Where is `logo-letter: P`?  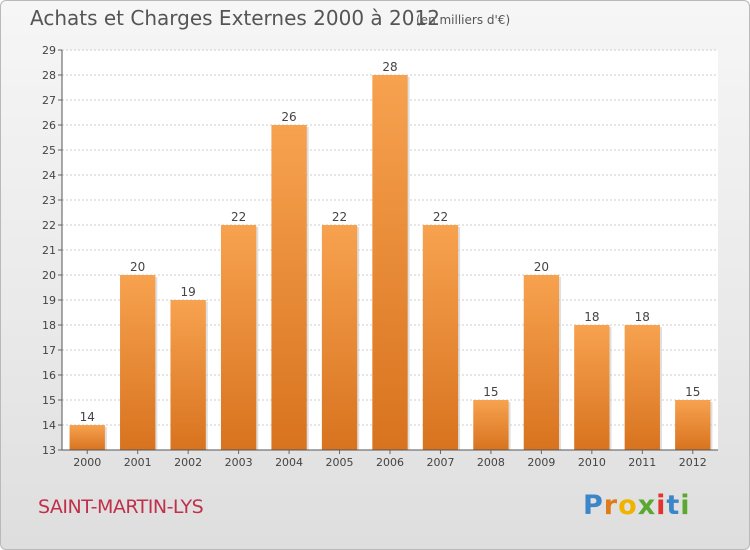
logo-letter: P is located at coordinates (593, 505).